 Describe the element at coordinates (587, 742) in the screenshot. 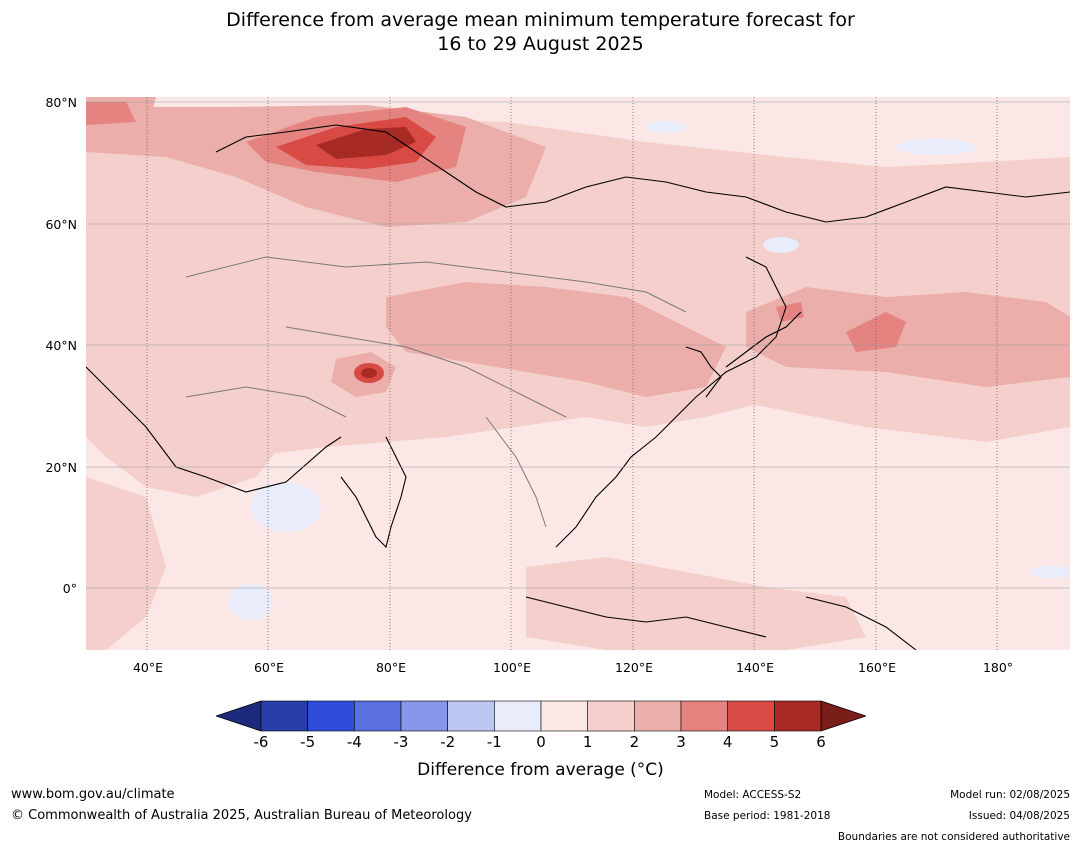

I see `colorbar-tick-label: 1` at that location.